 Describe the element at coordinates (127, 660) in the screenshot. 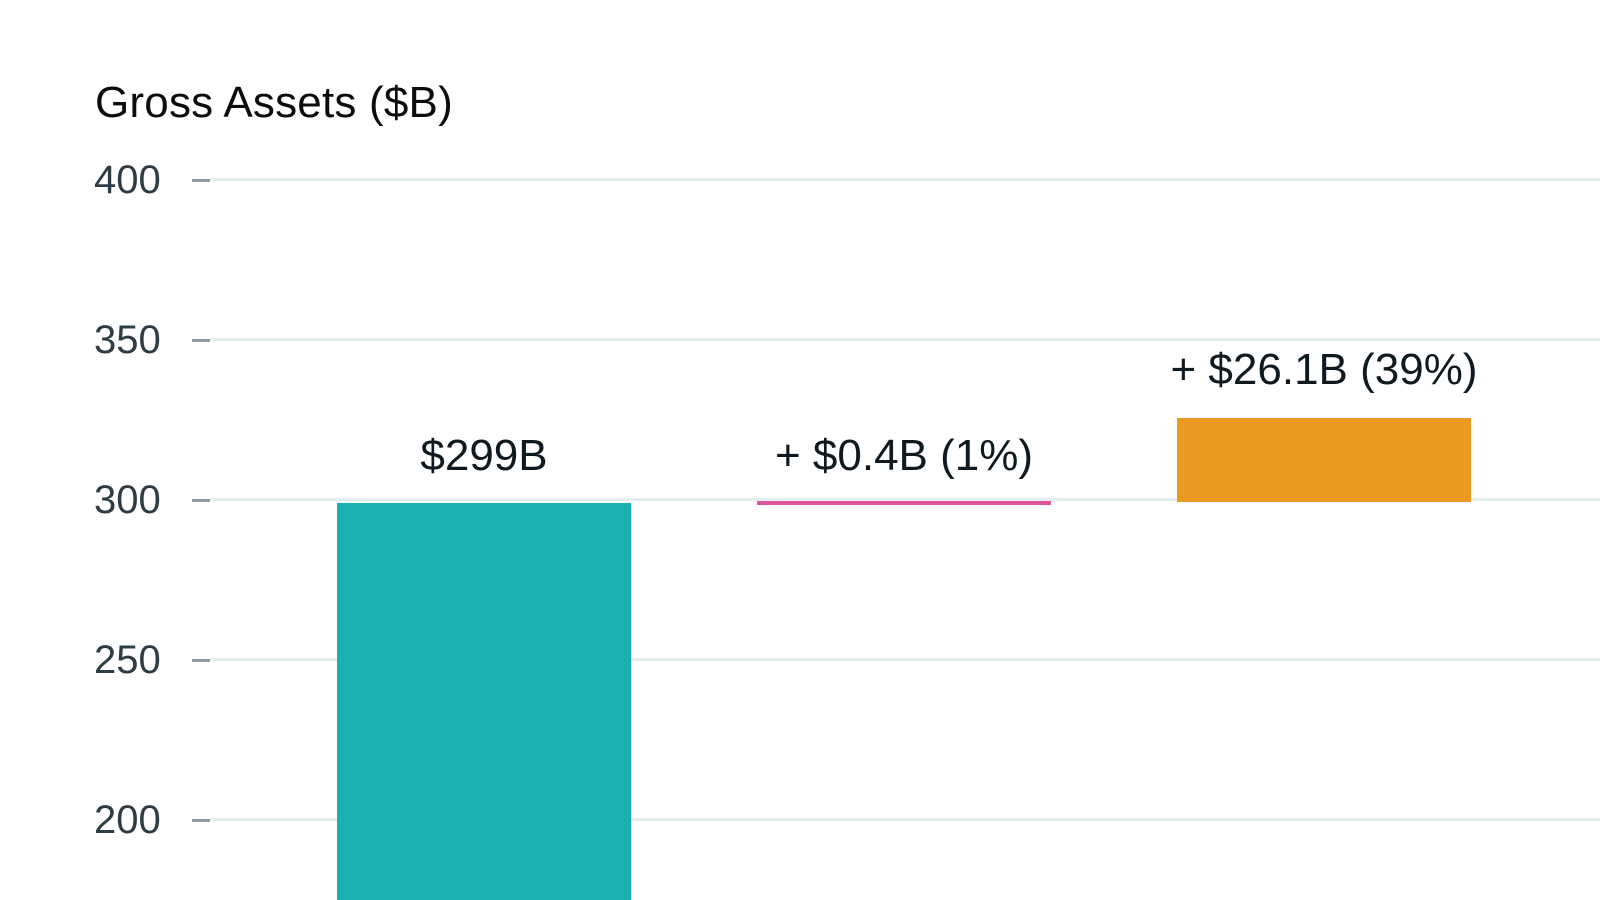

I see `y-tick-250: 250` at that location.